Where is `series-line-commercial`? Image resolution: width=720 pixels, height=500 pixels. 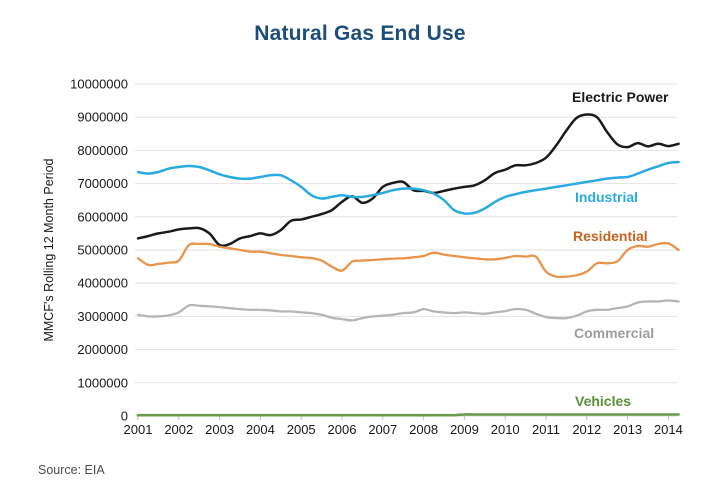 series-line-commercial is located at coordinates (408, 310).